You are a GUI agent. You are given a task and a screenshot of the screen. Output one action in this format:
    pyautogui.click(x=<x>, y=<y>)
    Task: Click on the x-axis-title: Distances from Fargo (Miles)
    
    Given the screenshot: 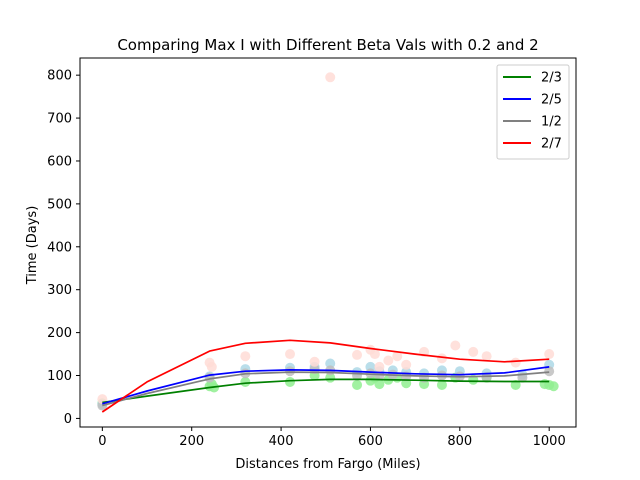 What is the action you would take?
    pyautogui.click(x=327, y=464)
    